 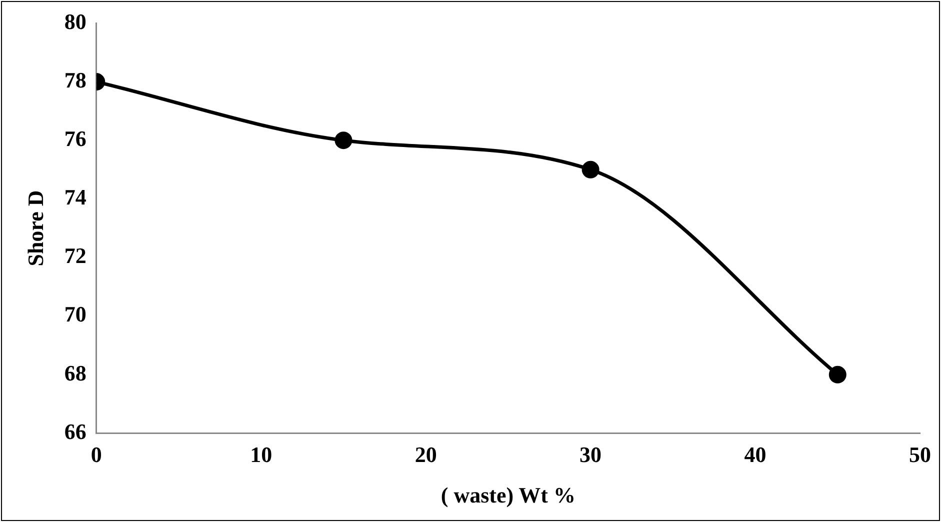 What do you see at coordinates (75, 373) in the screenshot?
I see `y-tick-label: 68` at bounding box center [75, 373].